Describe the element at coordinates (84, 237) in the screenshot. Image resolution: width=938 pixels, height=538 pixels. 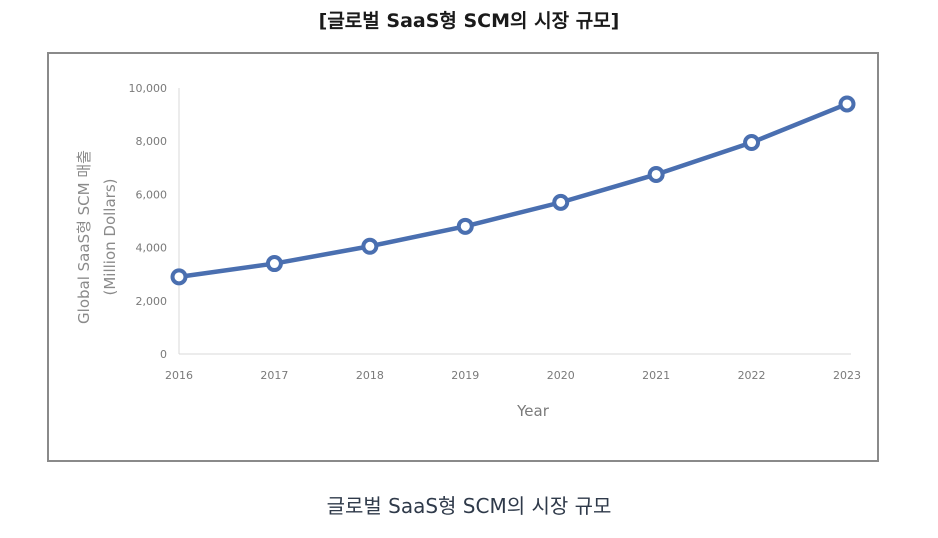
I see `y-axis-label: Global SaaS형 SCM 매출` at that location.